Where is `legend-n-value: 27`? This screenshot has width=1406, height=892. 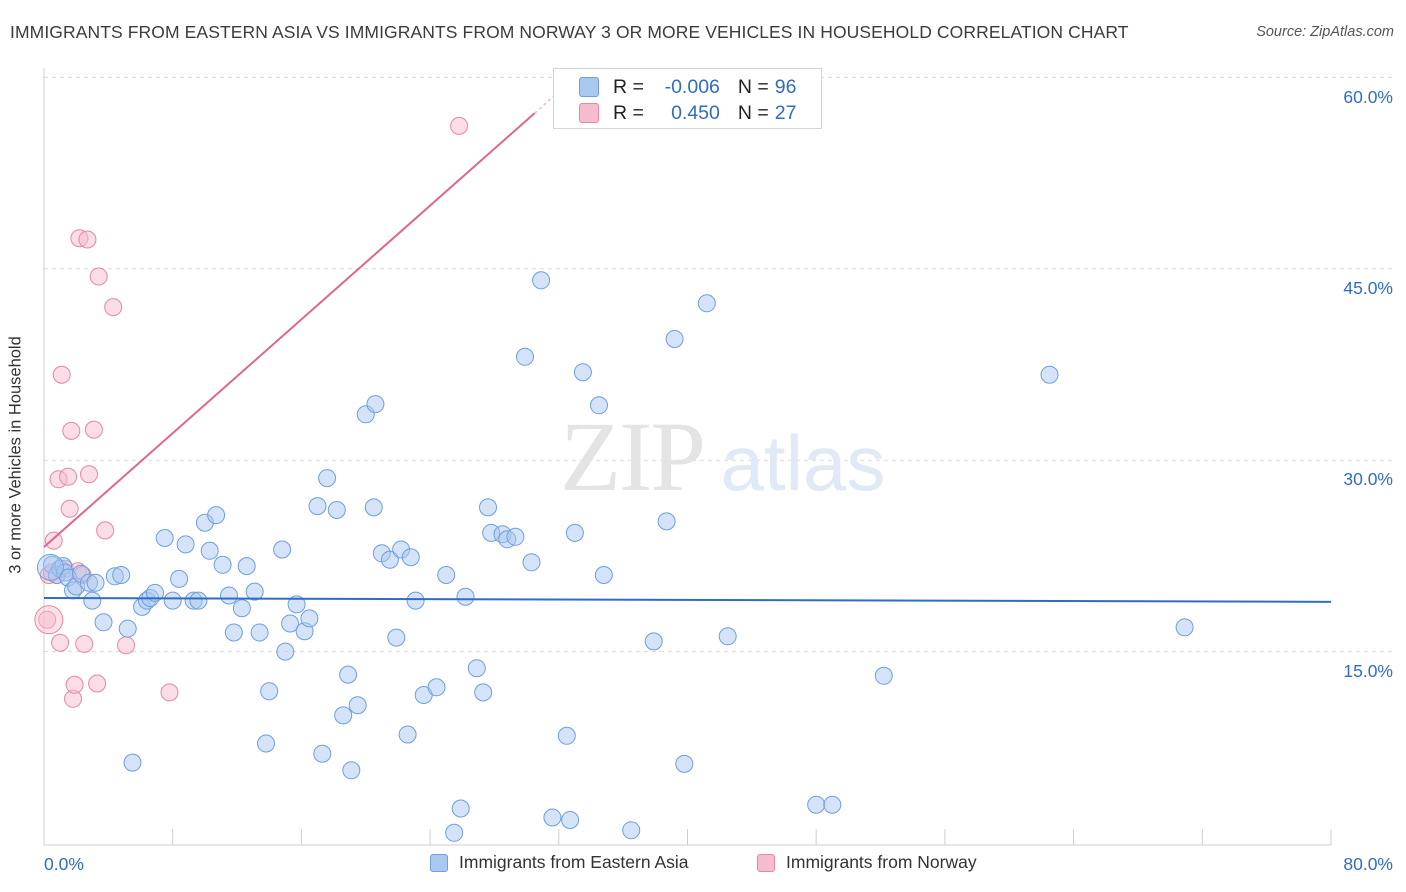 legend-n-value: 27 is located at coordinates (785, 112).